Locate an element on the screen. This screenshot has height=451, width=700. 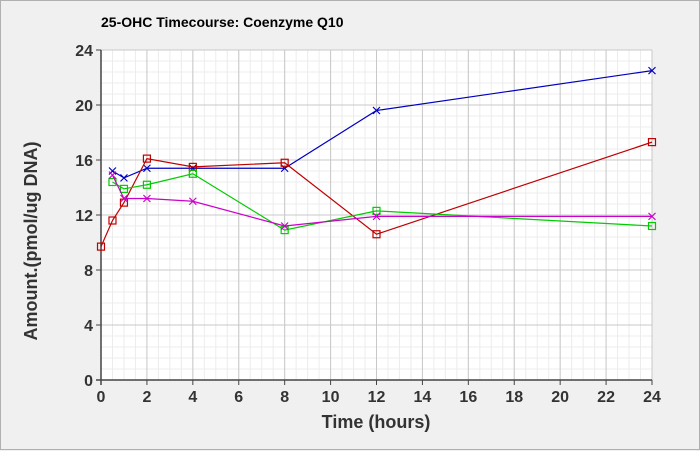
x-axis-label: Time (hours) is located at coordinates (376, 422).